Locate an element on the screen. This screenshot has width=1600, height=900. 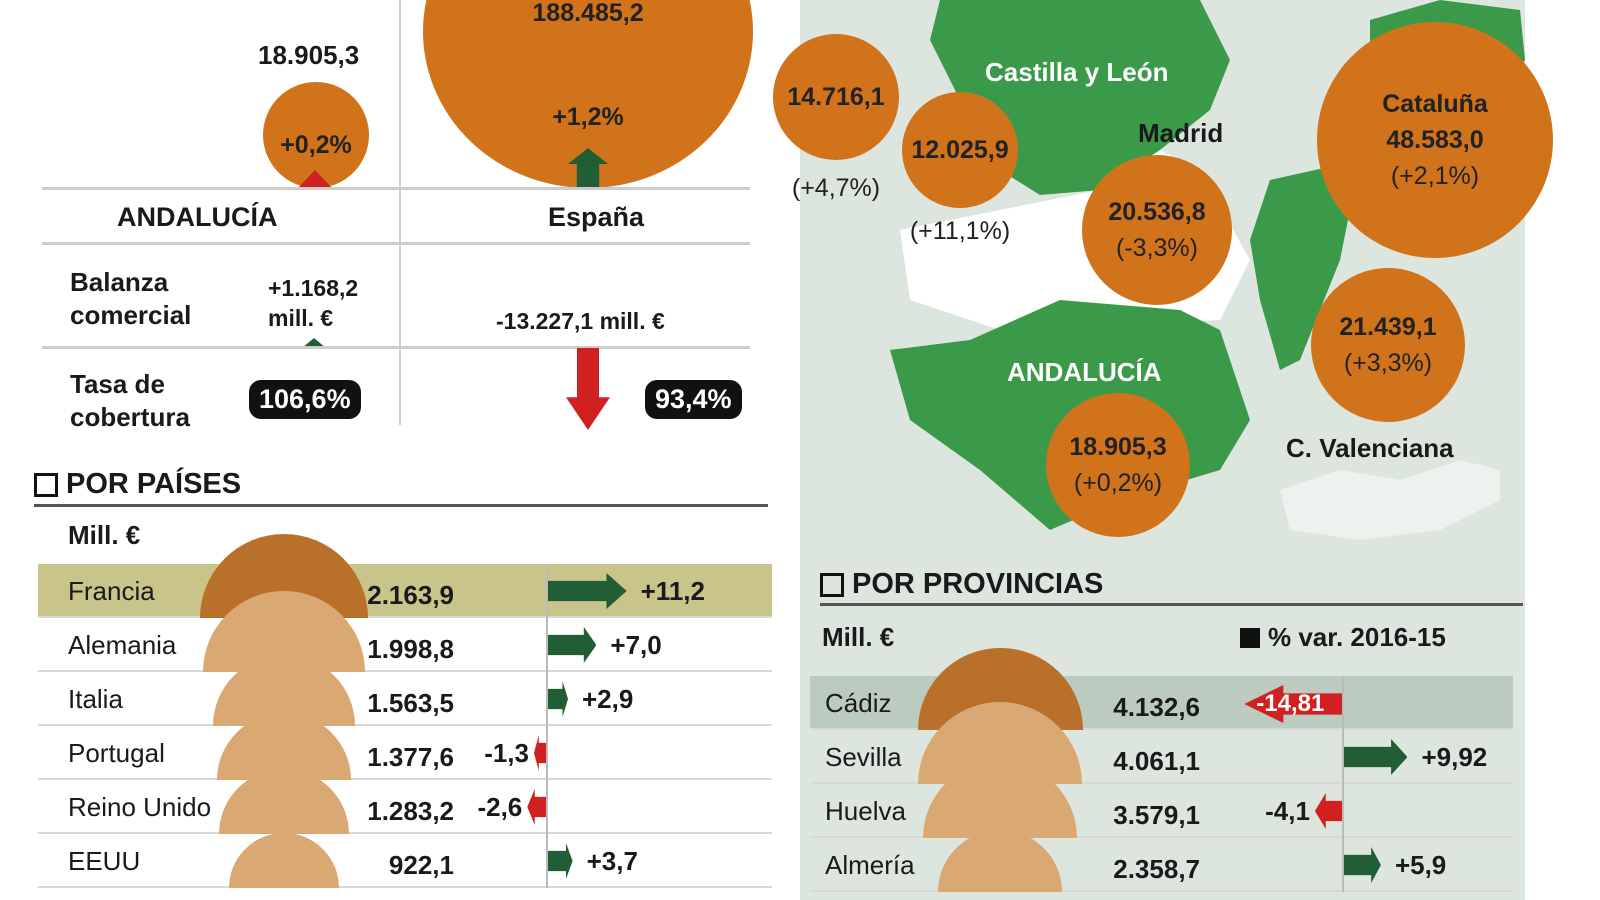
region-var: (+11,1%) is located at coordinates (960, 231).